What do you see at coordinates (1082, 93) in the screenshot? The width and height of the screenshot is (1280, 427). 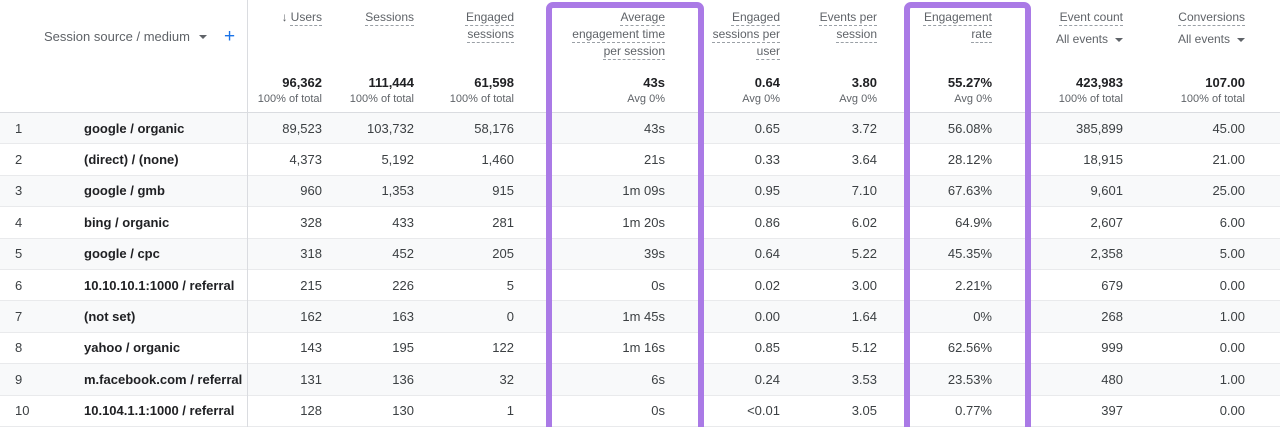 I see `total-event-count: 423,983 100% of total` at bounding box center [1082, 93].